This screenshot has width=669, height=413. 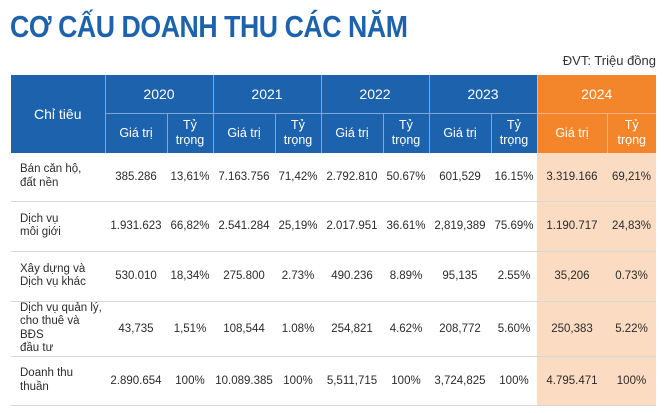 What do you see at coordinates (136, 177) in the screenshot?
I see `value-cell: 385.286` at bounding box center [136, 177].